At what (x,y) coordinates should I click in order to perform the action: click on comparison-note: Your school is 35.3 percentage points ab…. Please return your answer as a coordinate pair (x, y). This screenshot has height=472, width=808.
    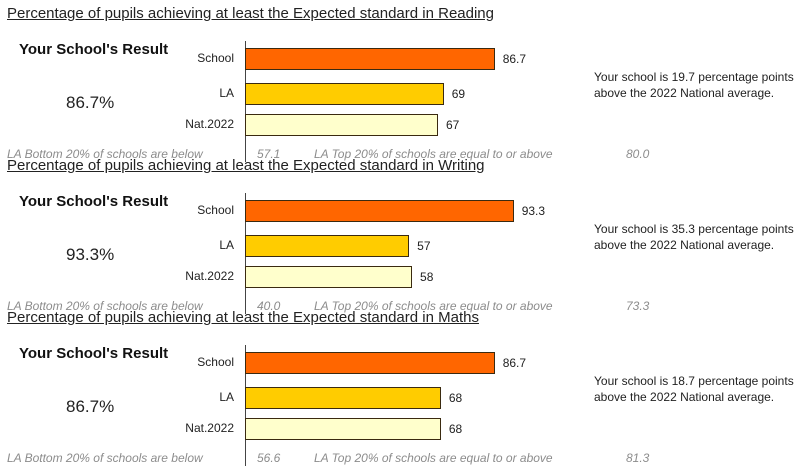
    Looking at the image, I should click on (694, 237).